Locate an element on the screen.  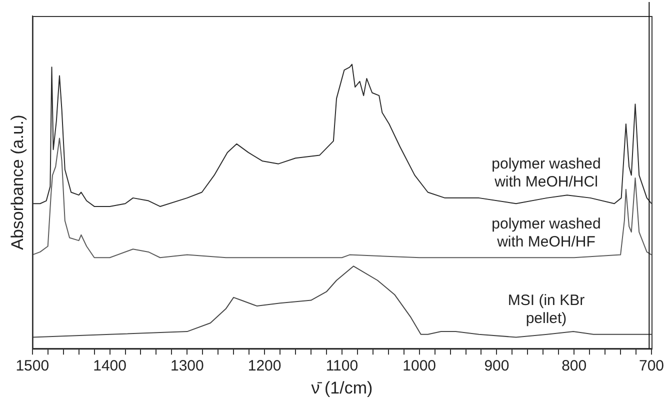
x-axis-title: ν̄ (1/cm) is located at coordinates (342, 388).